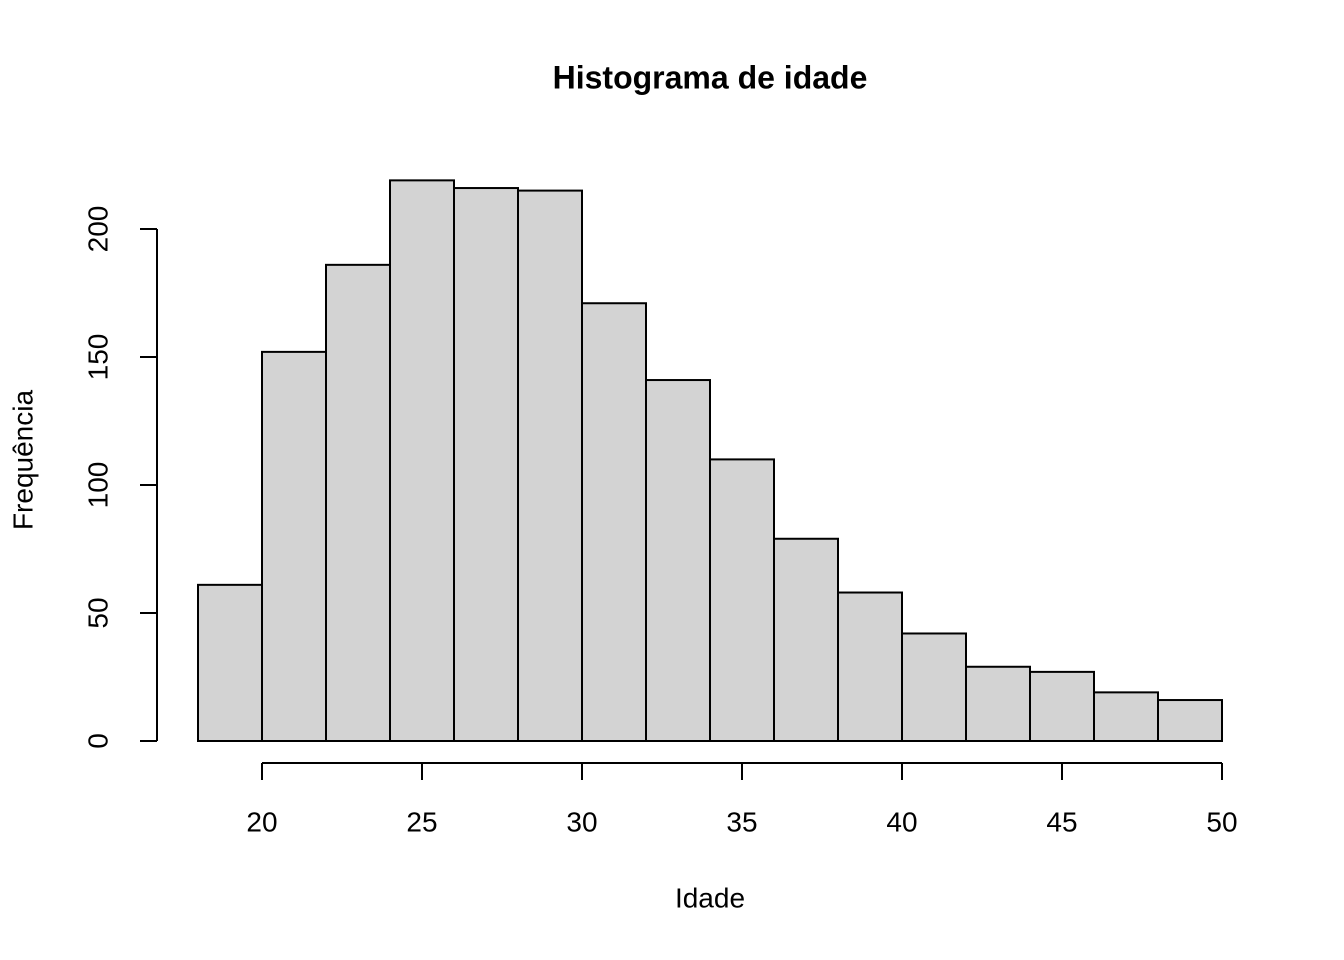  Describe the element at coordinates (1061, 821) in the screenshot. I see `x-tick-label: 45` at that location.